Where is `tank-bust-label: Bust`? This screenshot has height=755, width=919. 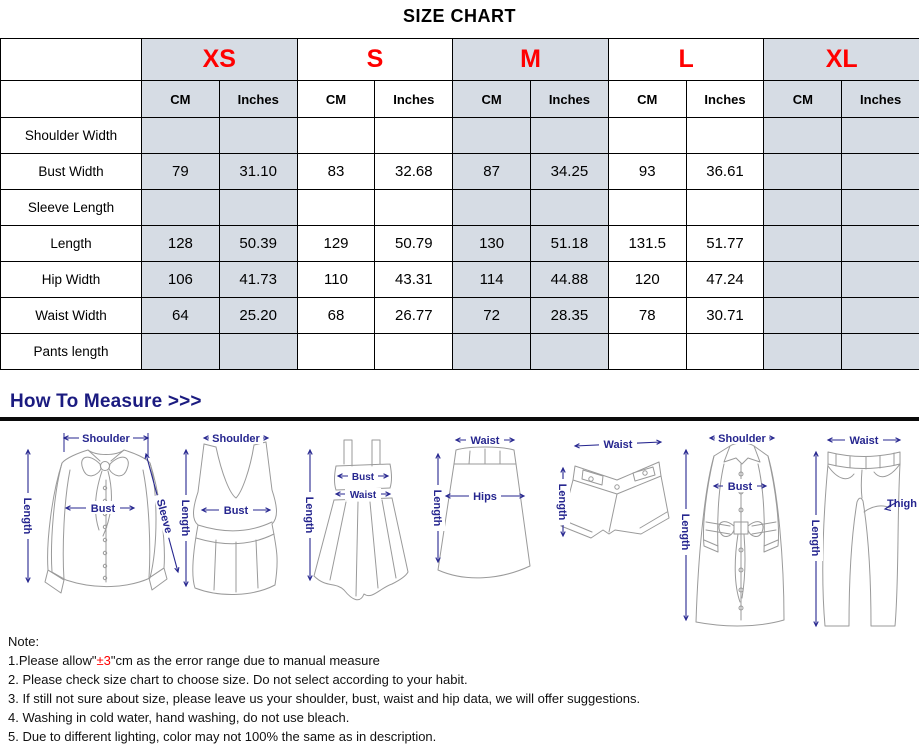 tank-bust-label: Bust is located at coordinates (236, 510).